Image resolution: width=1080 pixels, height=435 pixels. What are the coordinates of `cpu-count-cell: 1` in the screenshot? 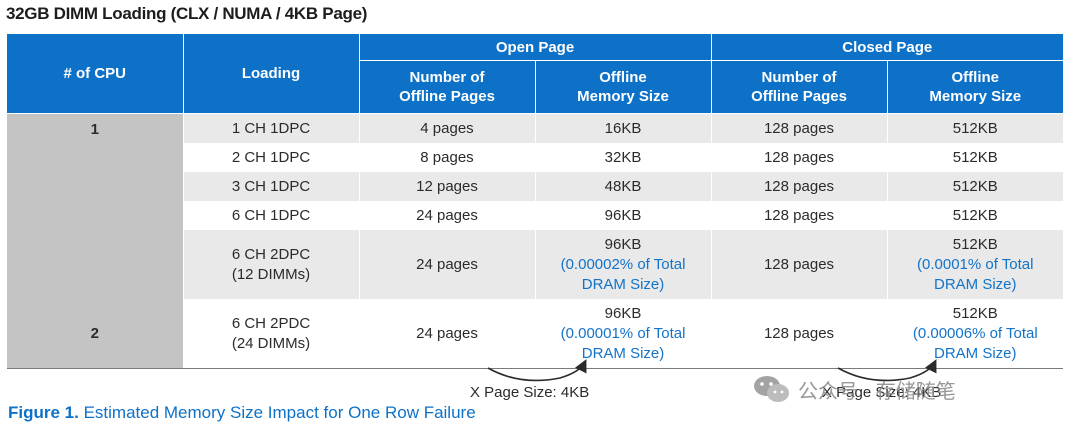 It's located at (95, 206).